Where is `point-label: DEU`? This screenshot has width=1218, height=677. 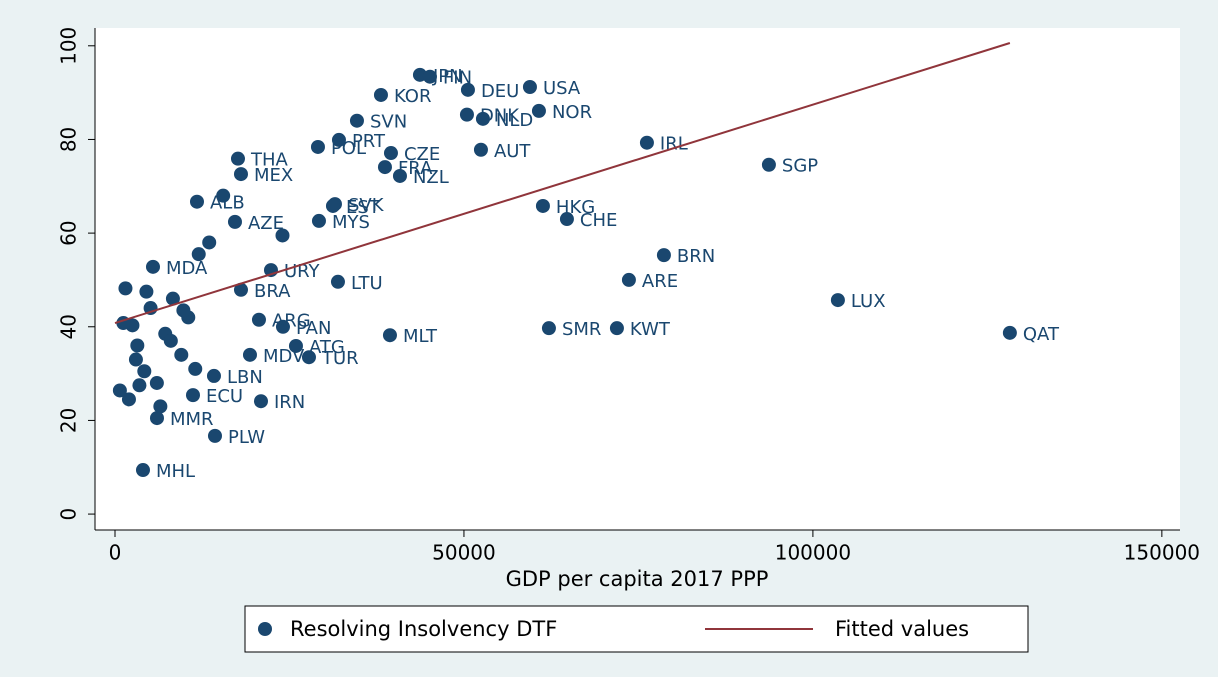
point-label: DEU is located at coordinates (500, 91).